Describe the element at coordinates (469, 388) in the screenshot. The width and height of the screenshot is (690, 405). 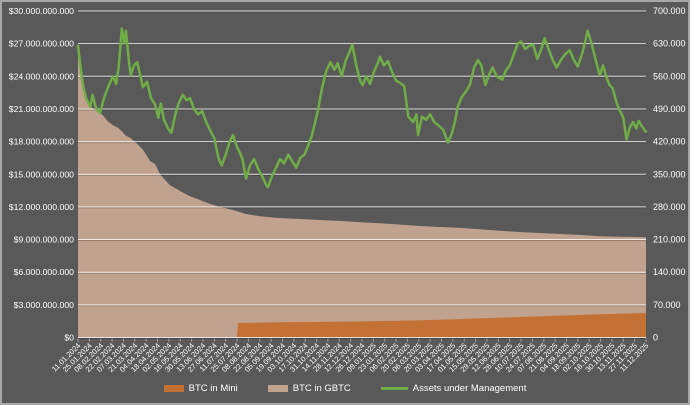
I see `legend-label-assets-under-management: Assets under Management` at that location.